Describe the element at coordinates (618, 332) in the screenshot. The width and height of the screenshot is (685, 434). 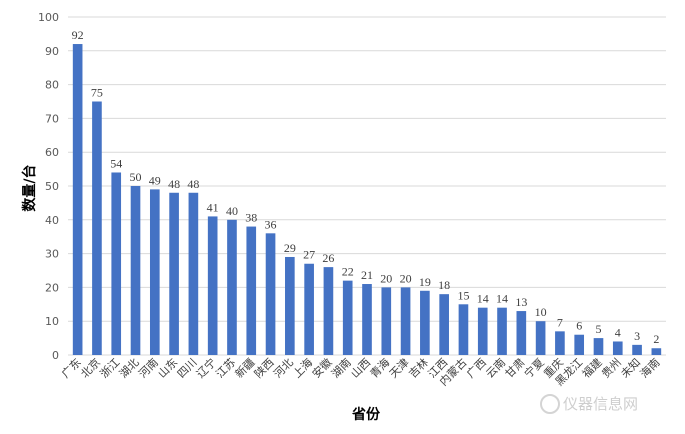
I see `data-label: 4` at that location.